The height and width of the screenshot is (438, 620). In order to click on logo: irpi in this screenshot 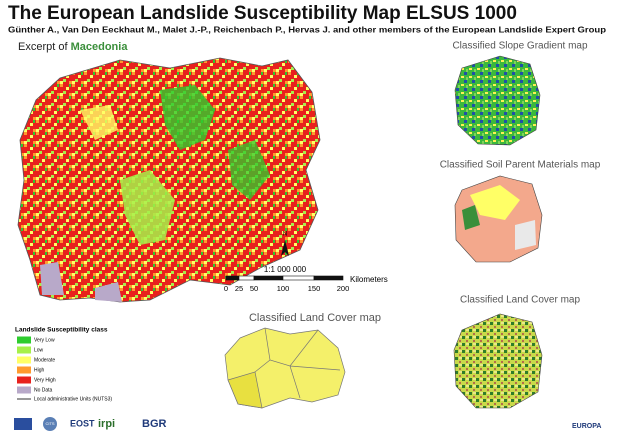, I will do `click(106, 424)`.